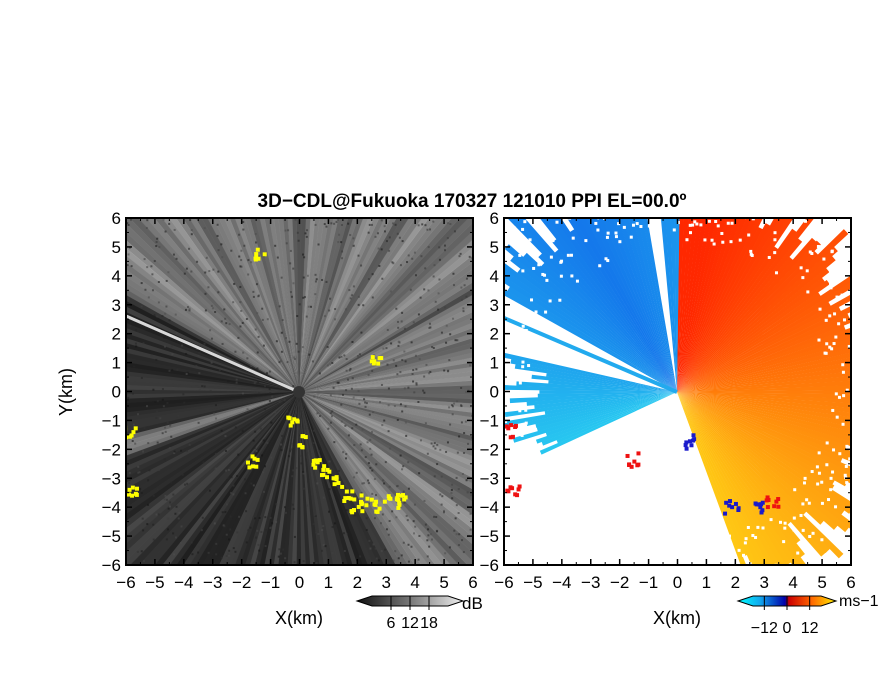  What do you see at coordinates (116, 305) in the screenshot?
I see `y-tick-label: 3` at bounding box center [116, 305].